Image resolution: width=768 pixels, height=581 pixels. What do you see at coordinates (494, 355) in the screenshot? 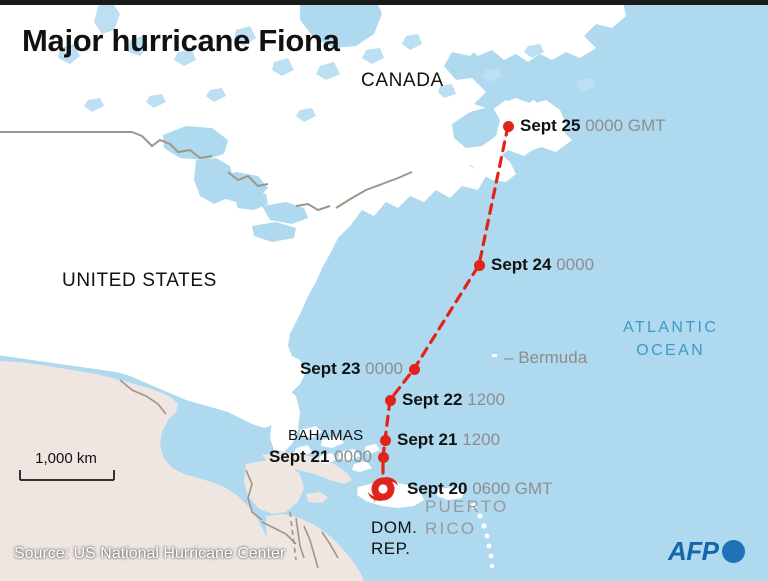
I see `landmass-bermuda` at bounding box center [494, 355].